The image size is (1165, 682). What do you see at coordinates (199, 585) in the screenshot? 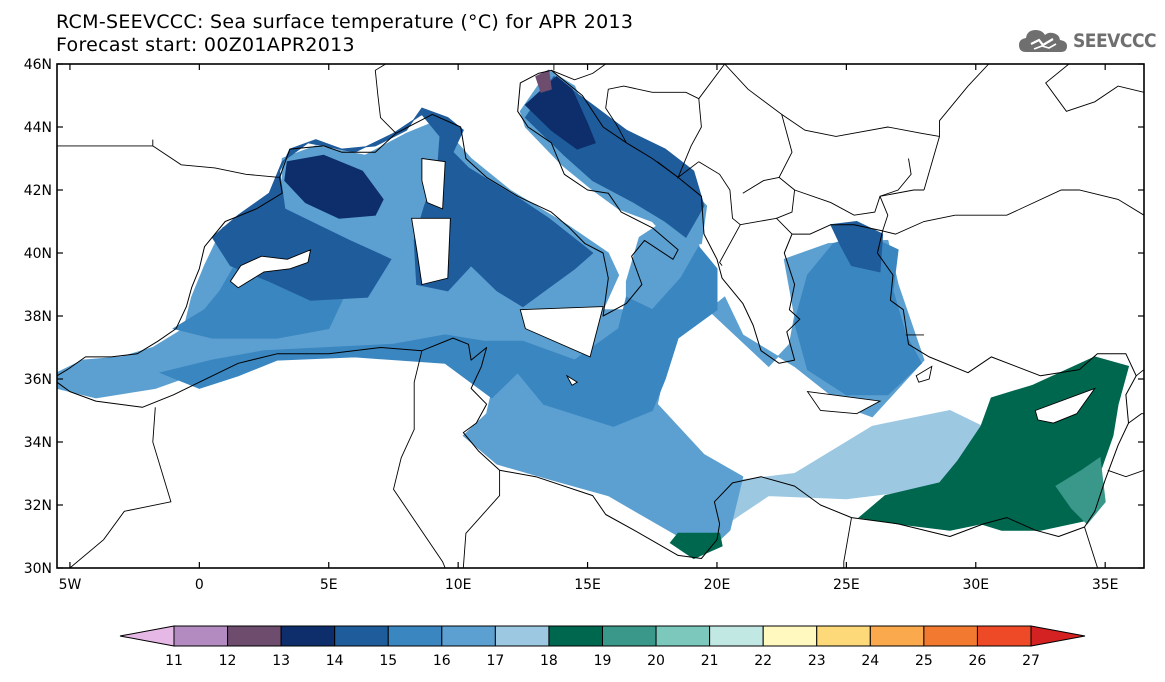
I see `lon-tick-label: 0` at bounding box center [199, 585].